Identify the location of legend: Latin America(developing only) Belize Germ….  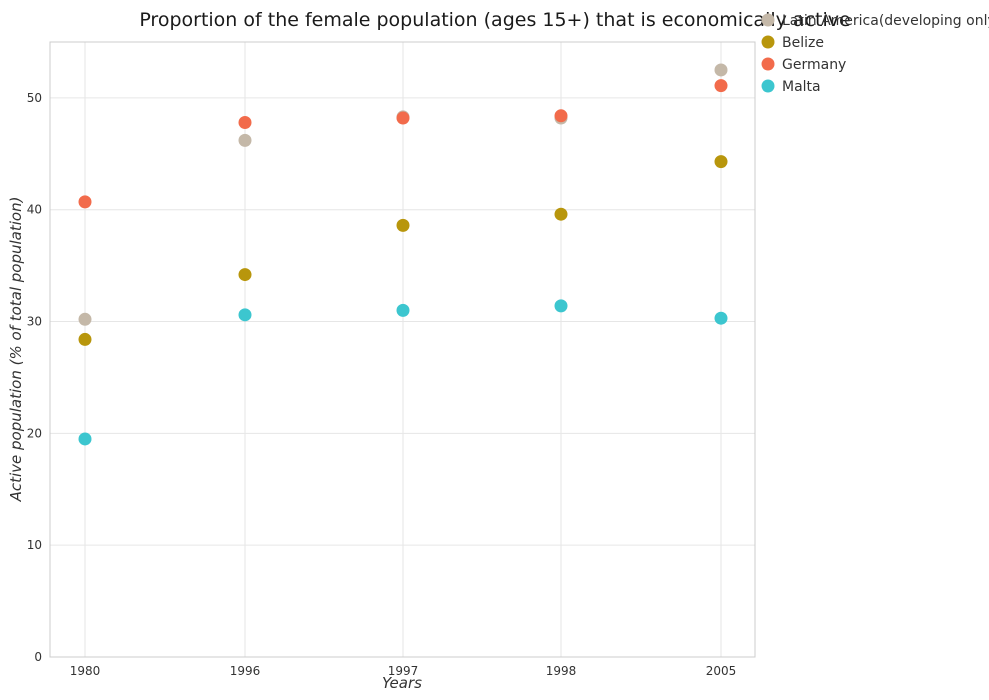
(875, 54).